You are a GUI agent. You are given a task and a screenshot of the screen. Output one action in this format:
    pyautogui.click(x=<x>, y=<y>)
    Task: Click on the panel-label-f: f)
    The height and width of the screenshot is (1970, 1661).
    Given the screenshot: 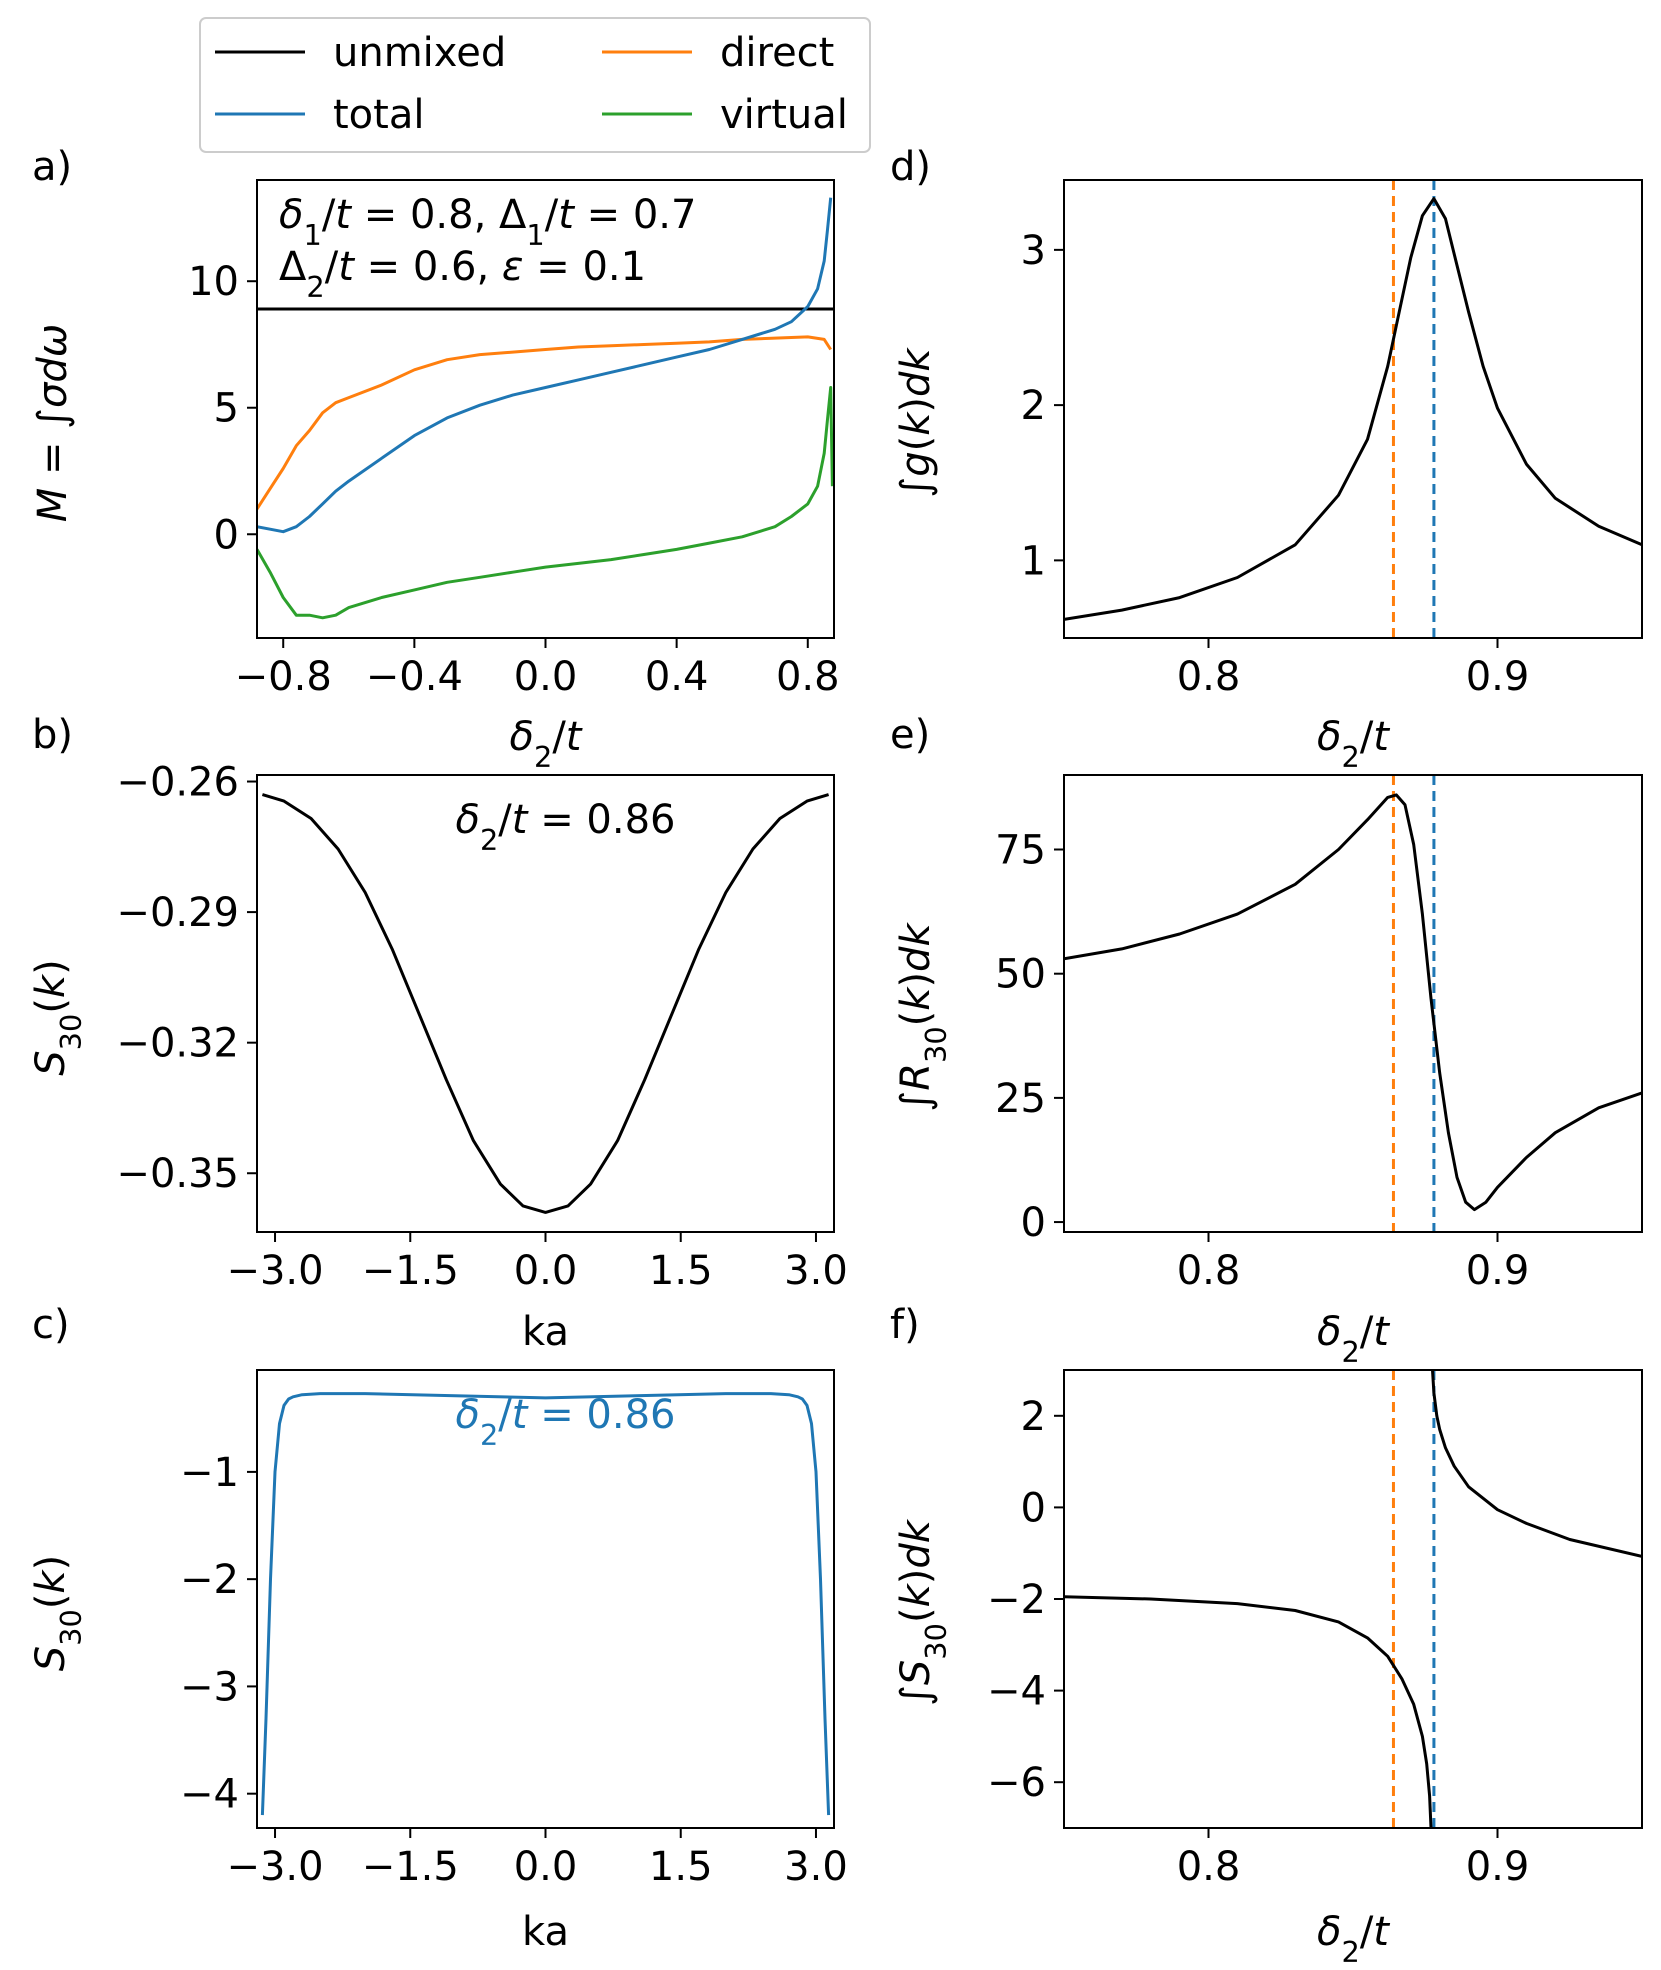 What is the action you would take?
    pyautogui.click(x=905, y=1325)
    